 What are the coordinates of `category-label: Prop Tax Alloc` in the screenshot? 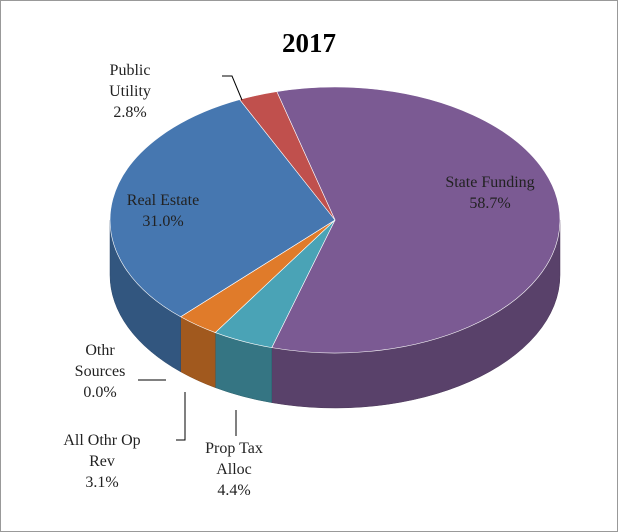 It's located at (234, 459).